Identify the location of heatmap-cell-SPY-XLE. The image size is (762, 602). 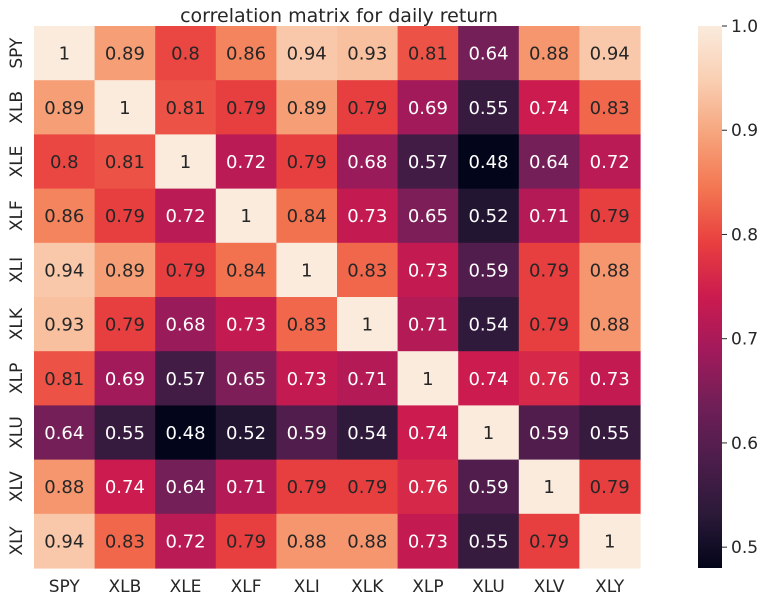
(186, 53).